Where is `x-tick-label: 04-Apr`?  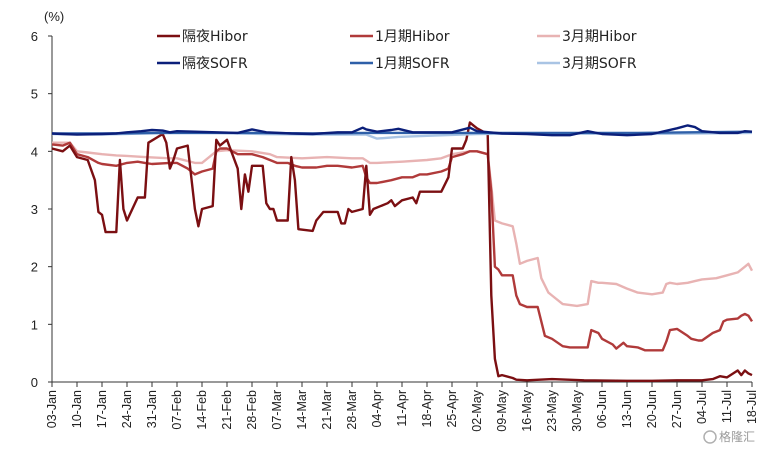 x-tick-label: 04-Apr is located at coordinates (377, 409).